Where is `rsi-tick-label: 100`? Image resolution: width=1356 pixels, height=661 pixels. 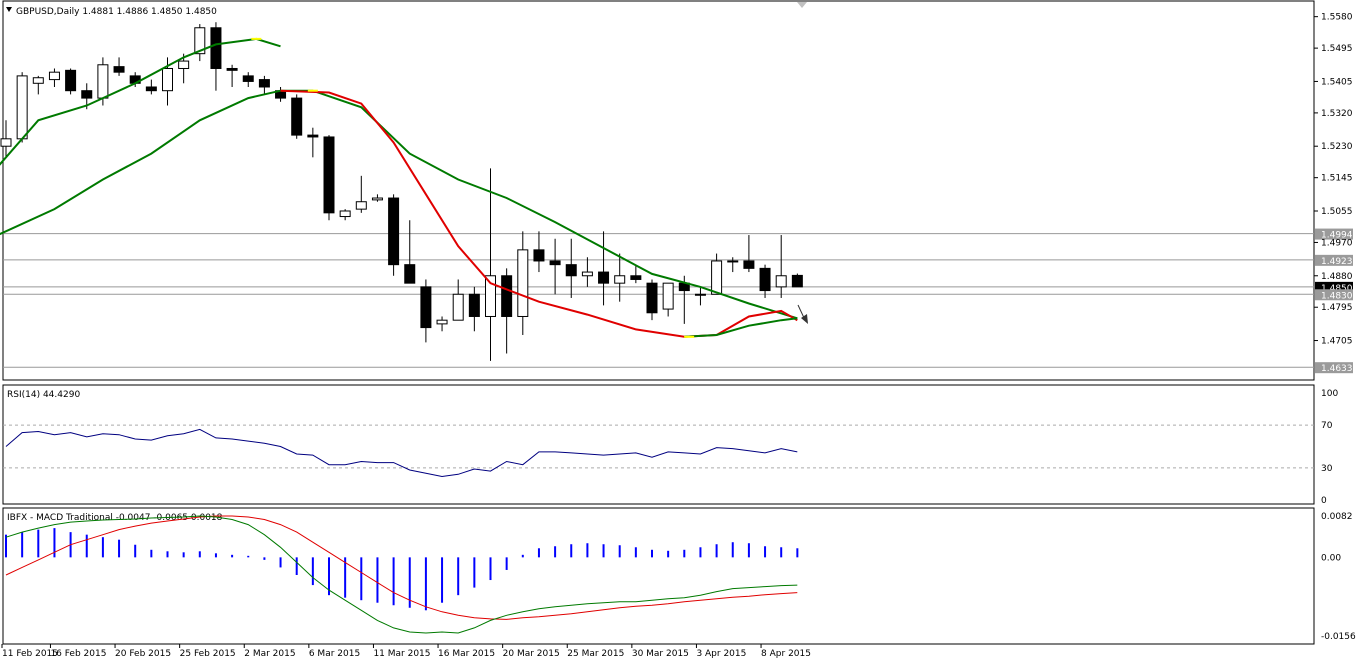
rsi-tick-label: 100 is located at coordinates (1329, 394).